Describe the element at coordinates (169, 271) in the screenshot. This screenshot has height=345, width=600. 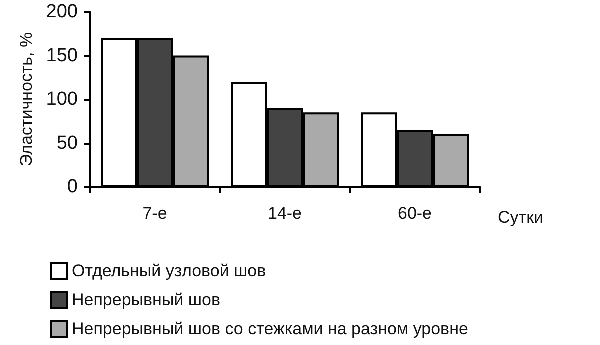
I see `legend-label: Отдельный узловой шов` at that location.